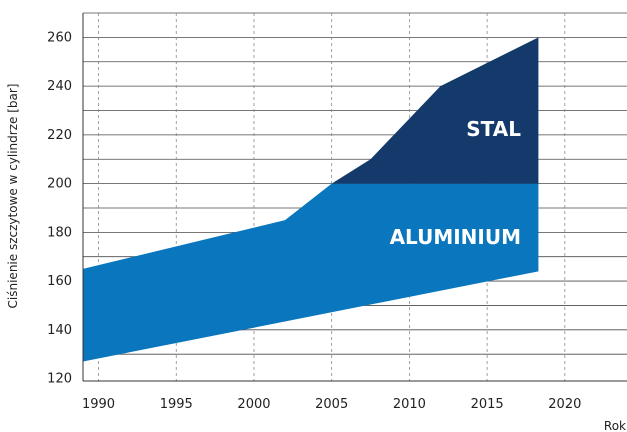  I want to click on y-tick-label: 260, so click(59, 37).